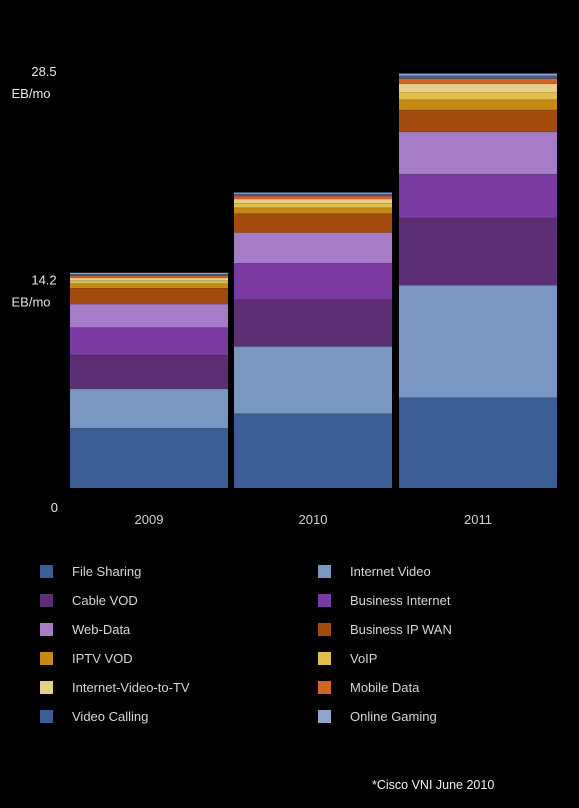 The width and height of the screenshot is (579, 808). I want to click on bar-segment-cable-vod-2011, so click(478, 251).